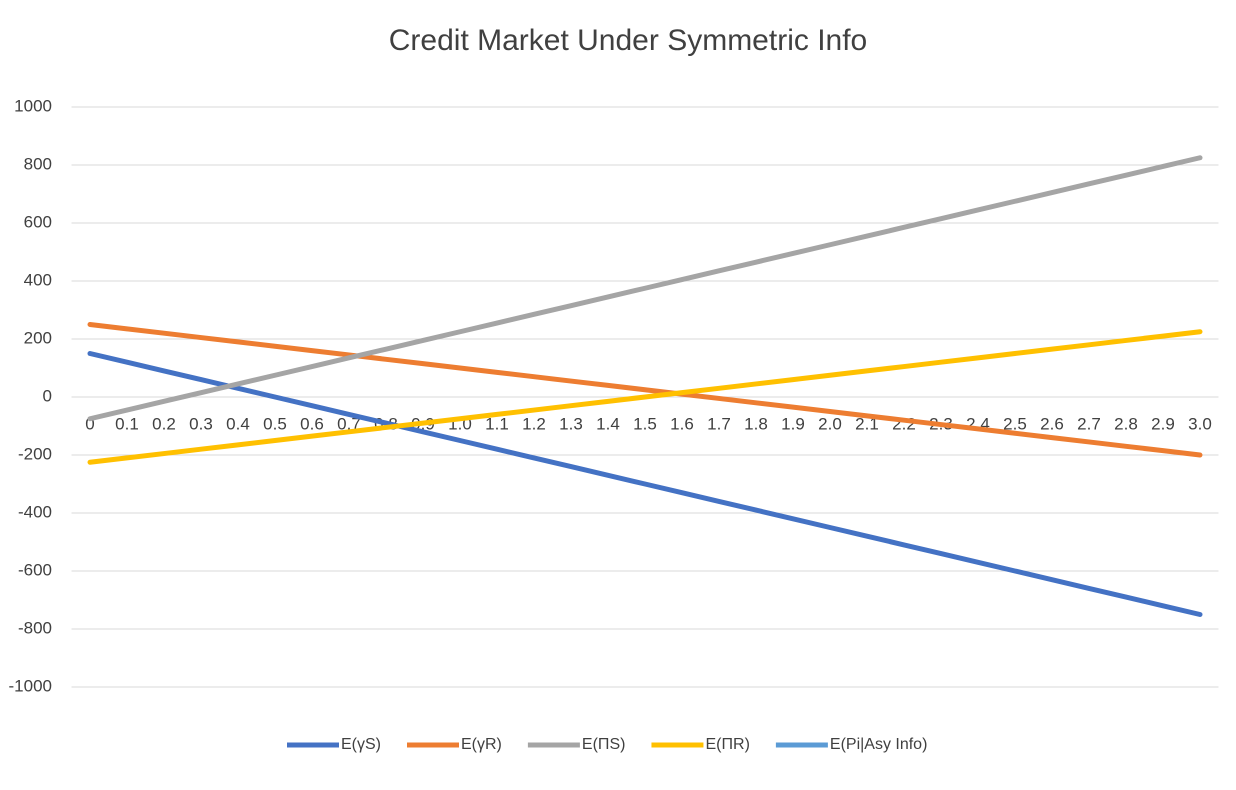  I want to click on chart-title: Credit Market Under Symmetric Info, so click(628, 40).